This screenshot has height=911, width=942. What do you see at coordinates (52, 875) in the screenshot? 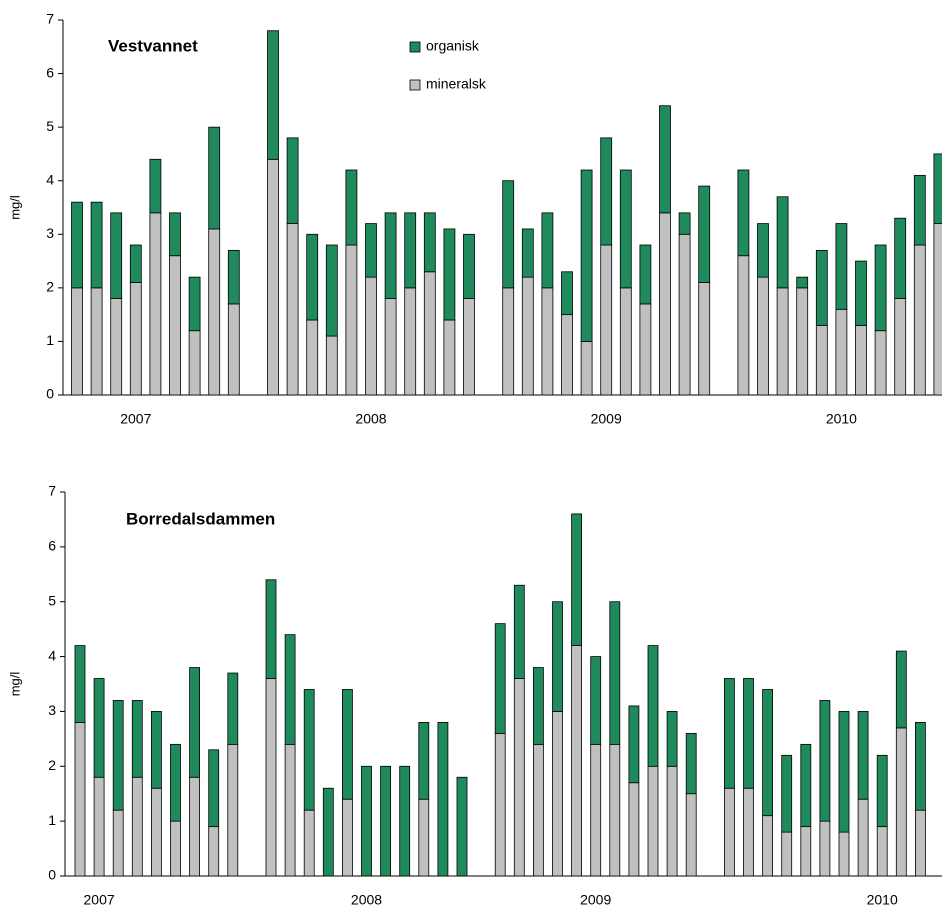
I see `y-tick-label: 0` at bounding box center [52, 875].